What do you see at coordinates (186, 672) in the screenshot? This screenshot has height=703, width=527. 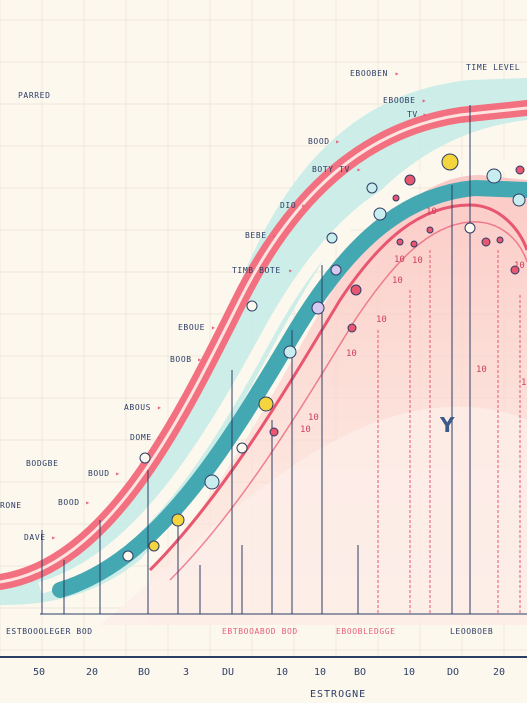 I see `x-tick-label: 3` at bounding box center [186, 672].